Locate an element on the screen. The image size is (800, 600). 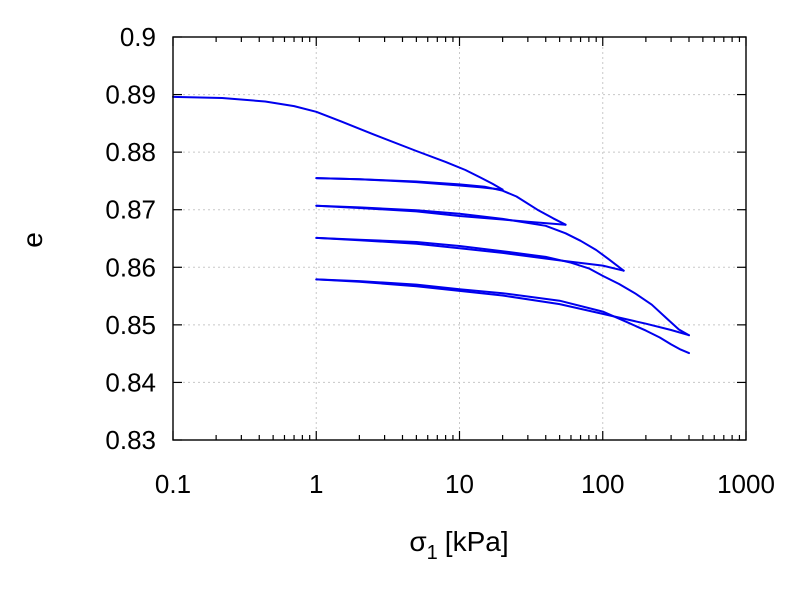
y-tick-label: 0.85 is located at coordinates (130, 325).